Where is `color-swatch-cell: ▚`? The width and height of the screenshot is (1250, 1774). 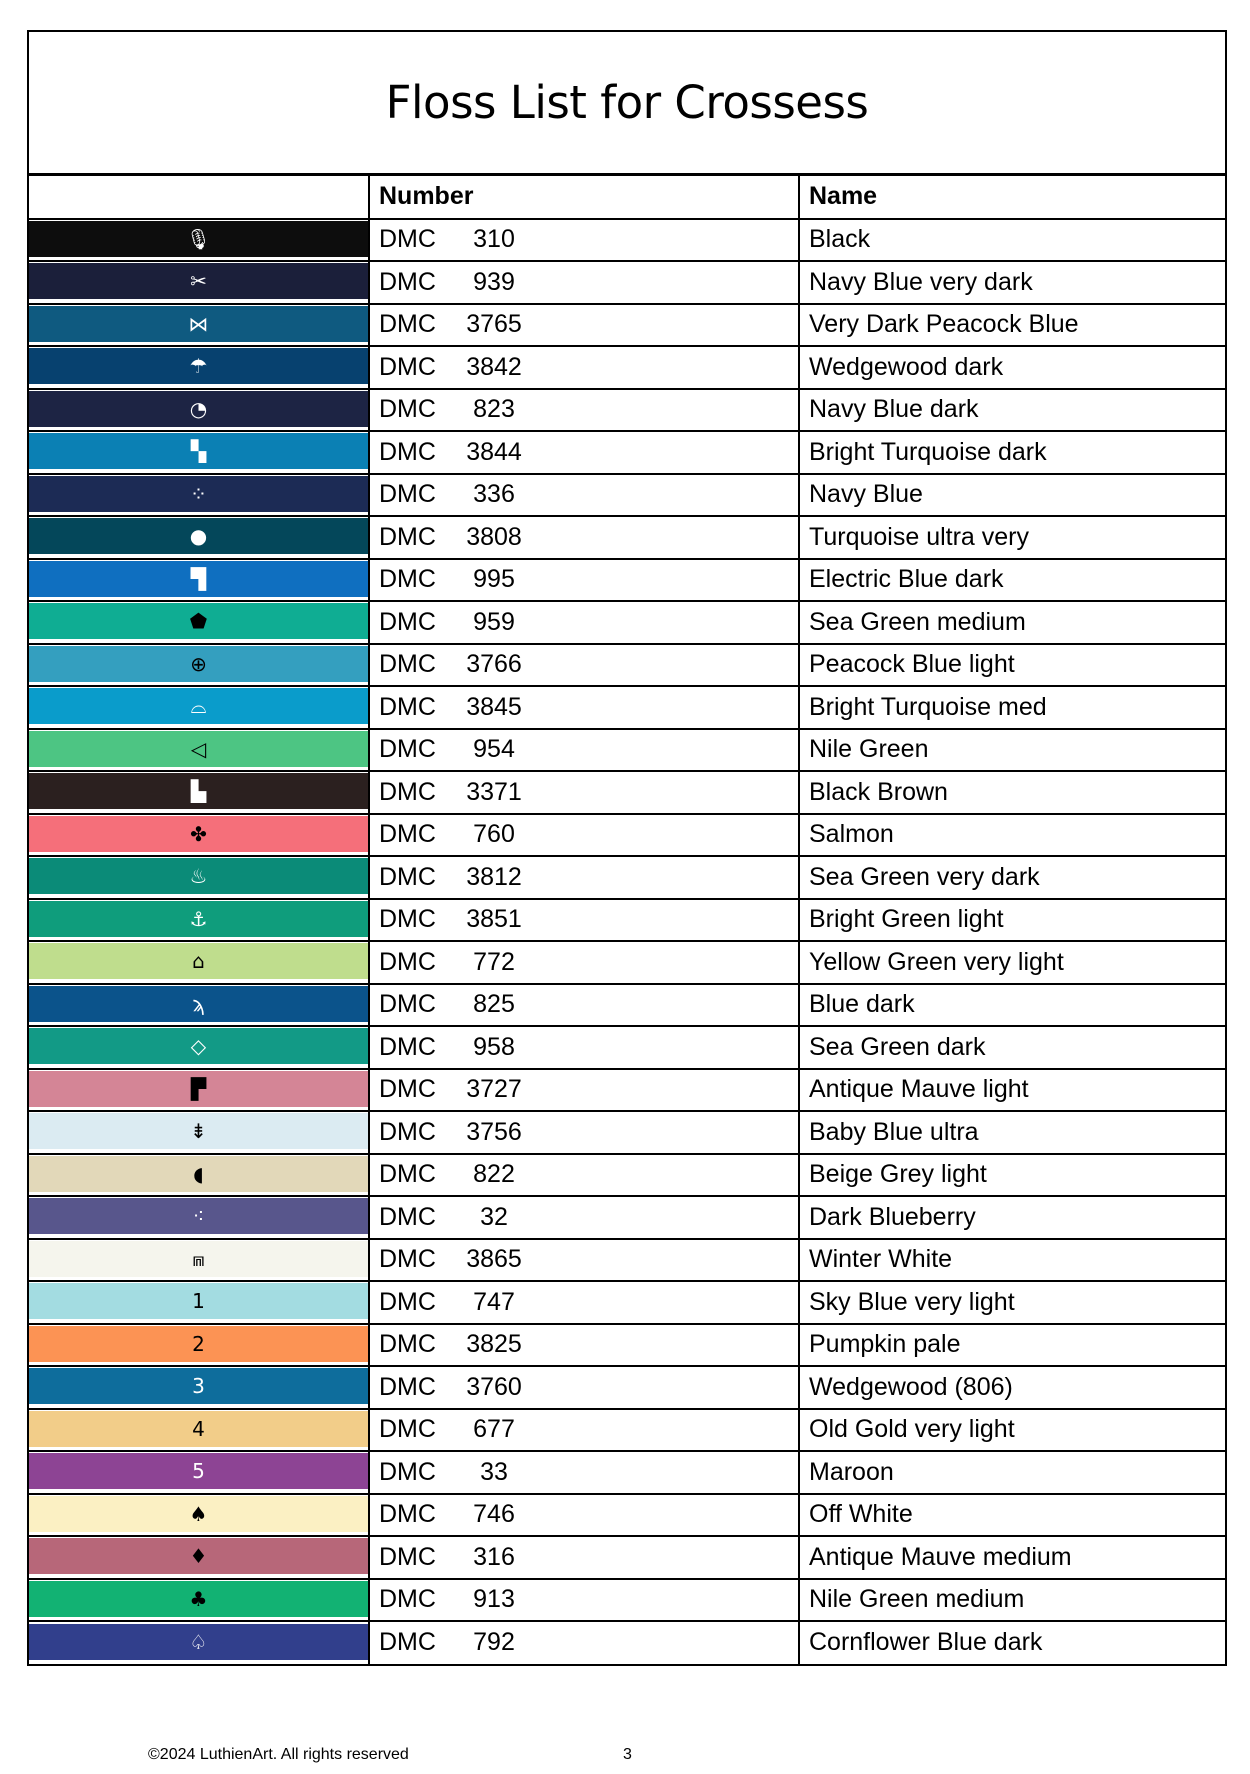 color-swatch-cell: ▚ is located at coordinates (199, 453).